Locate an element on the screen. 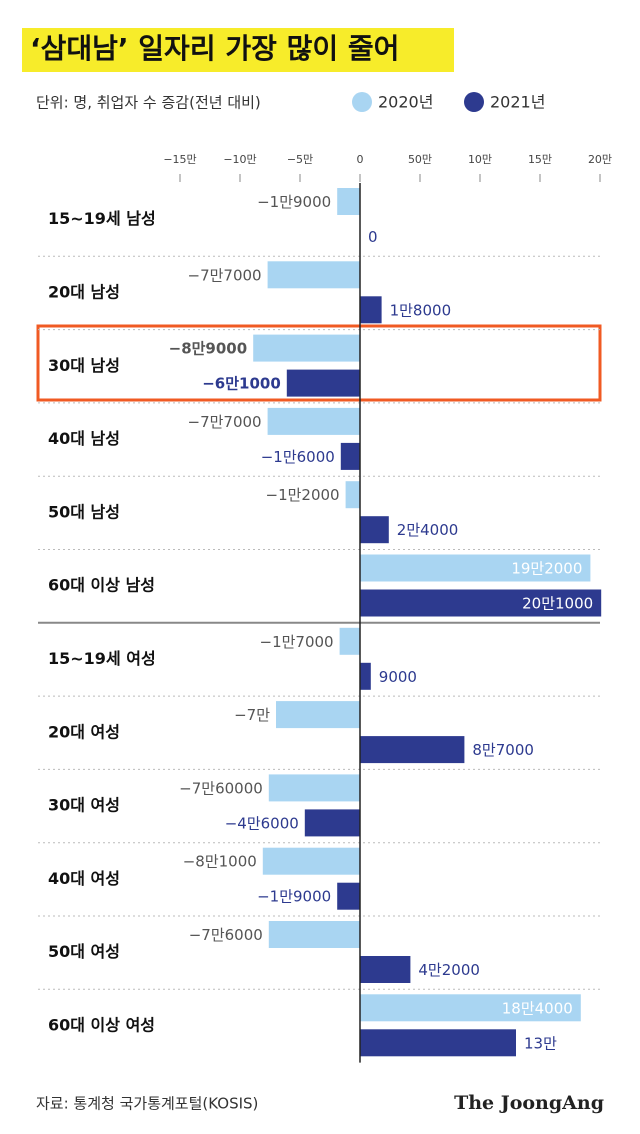 The width and height of the screenshot is (640, 1134). value-label: 4만2000 is located at coordinates (449, 970).